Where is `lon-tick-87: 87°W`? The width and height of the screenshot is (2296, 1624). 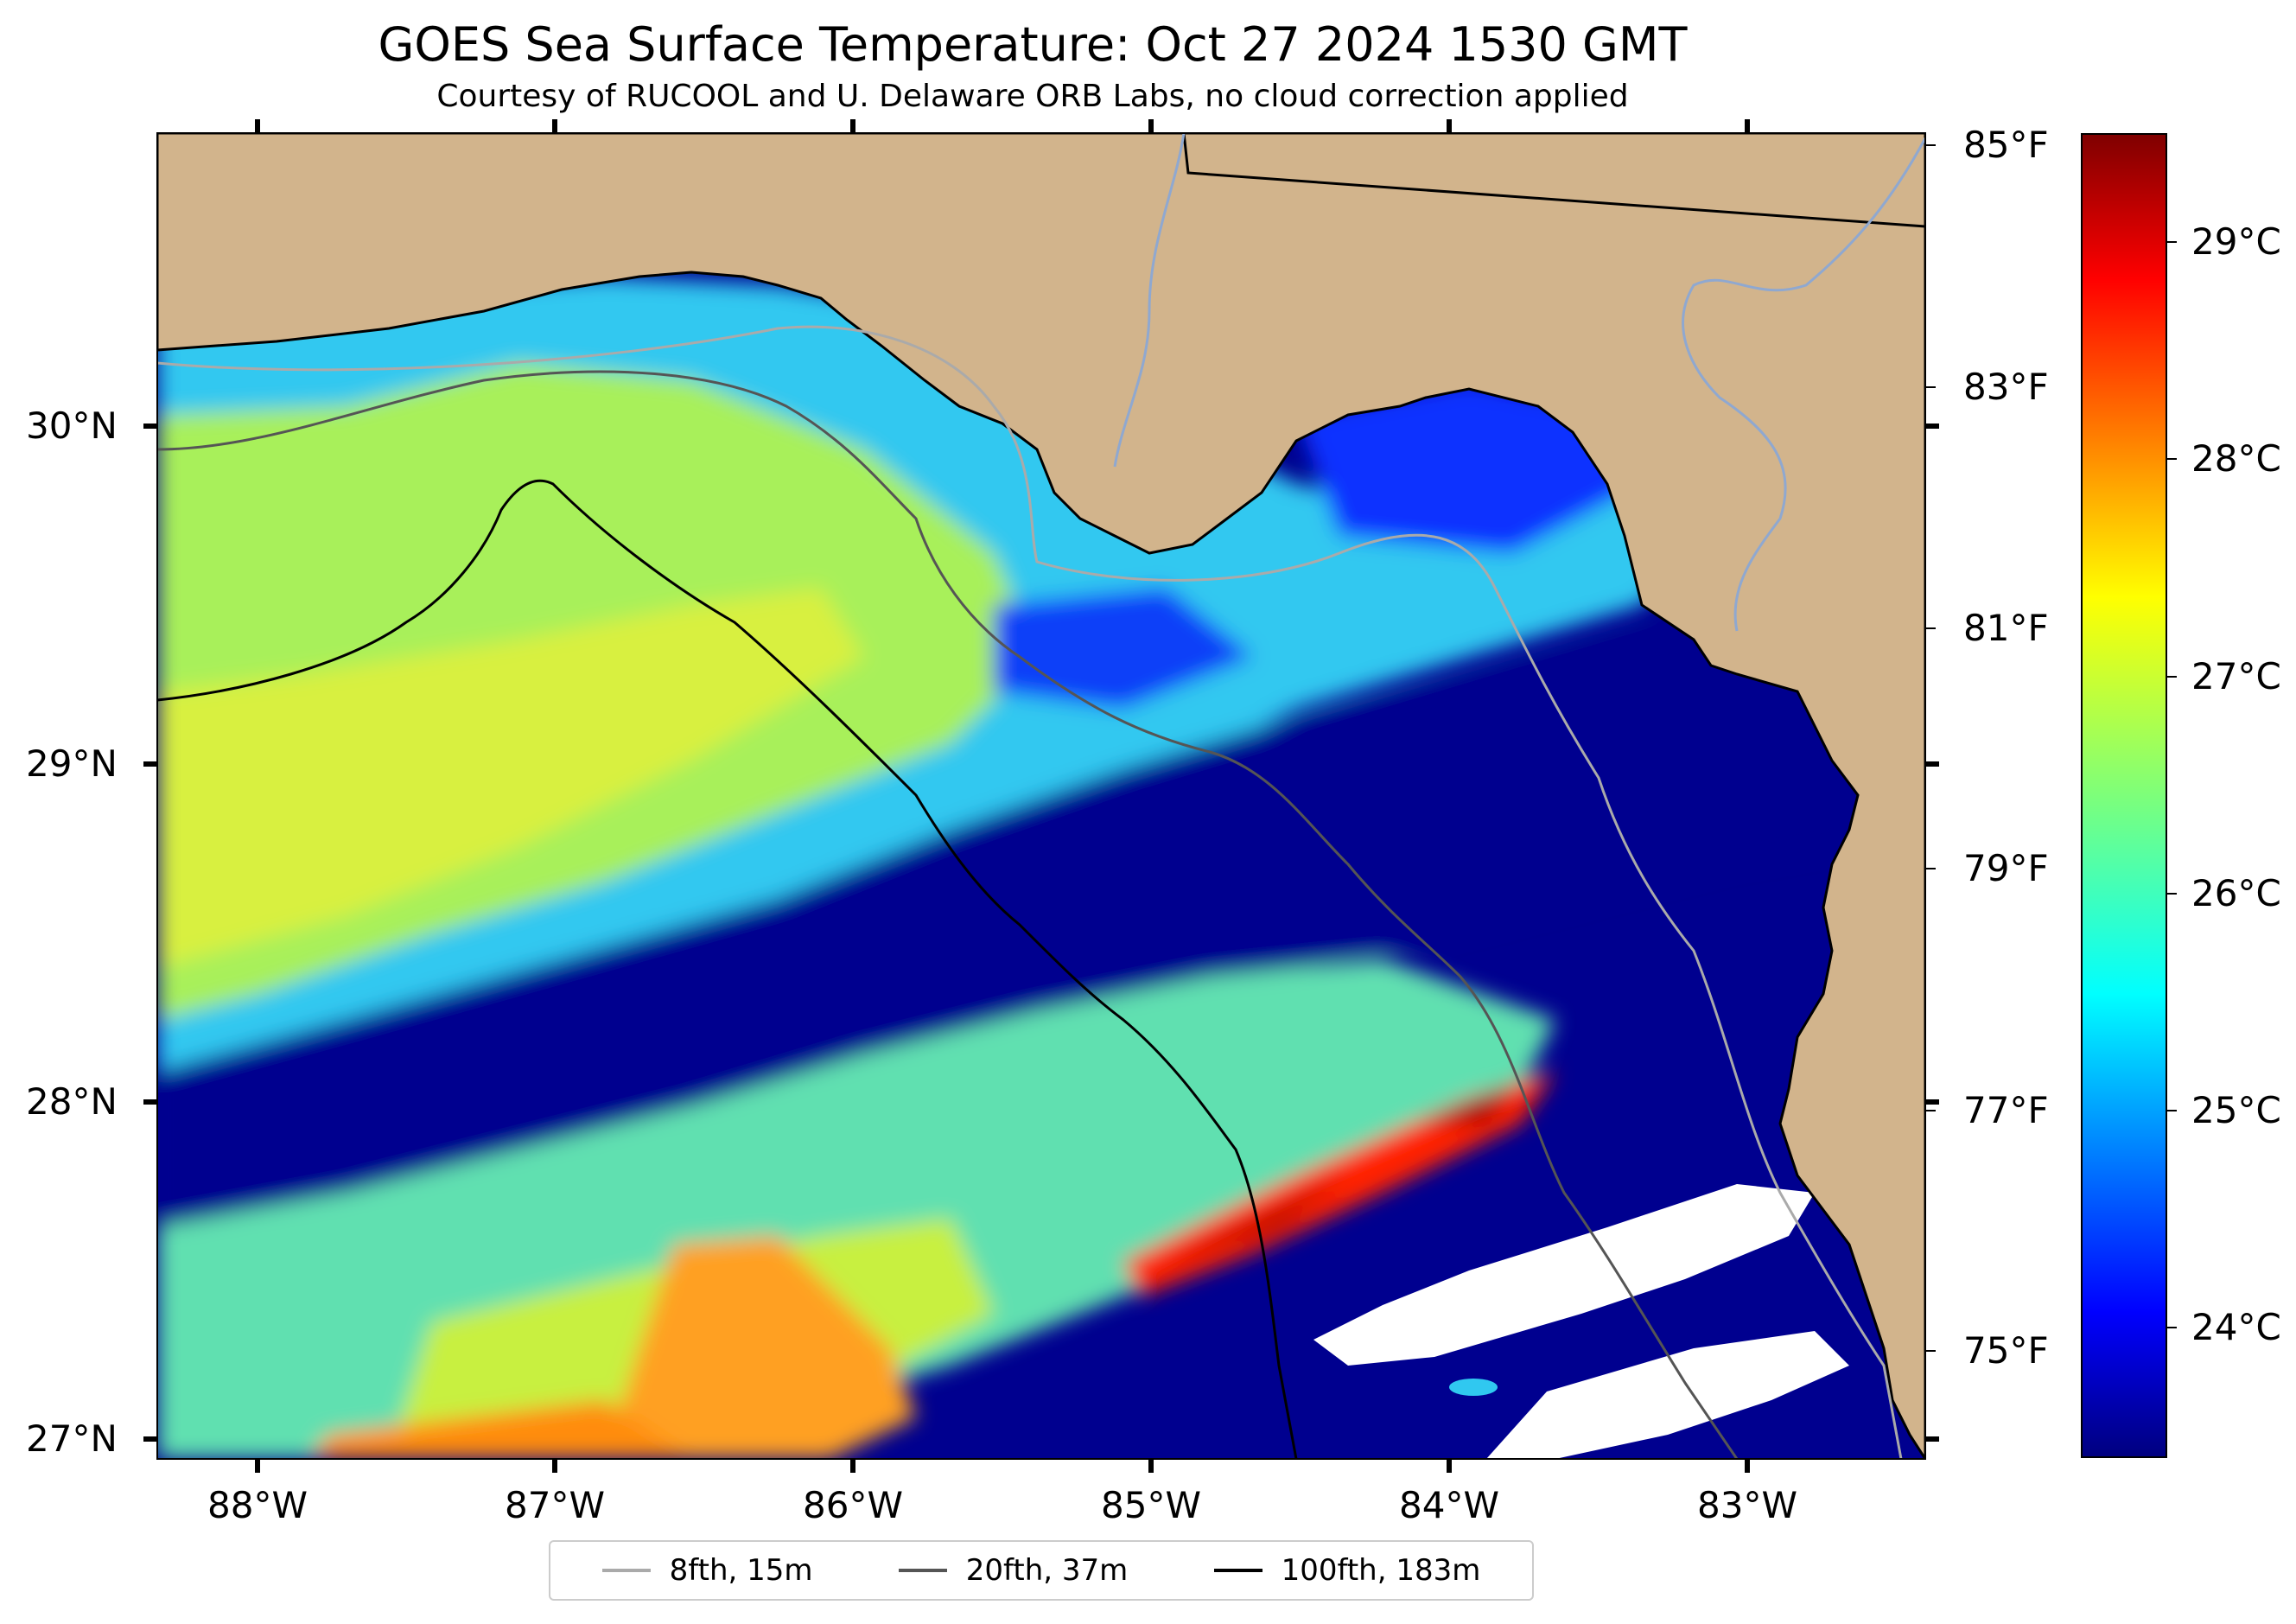 lon-tick-87: 87°W is located at coordinates (555, 1505).